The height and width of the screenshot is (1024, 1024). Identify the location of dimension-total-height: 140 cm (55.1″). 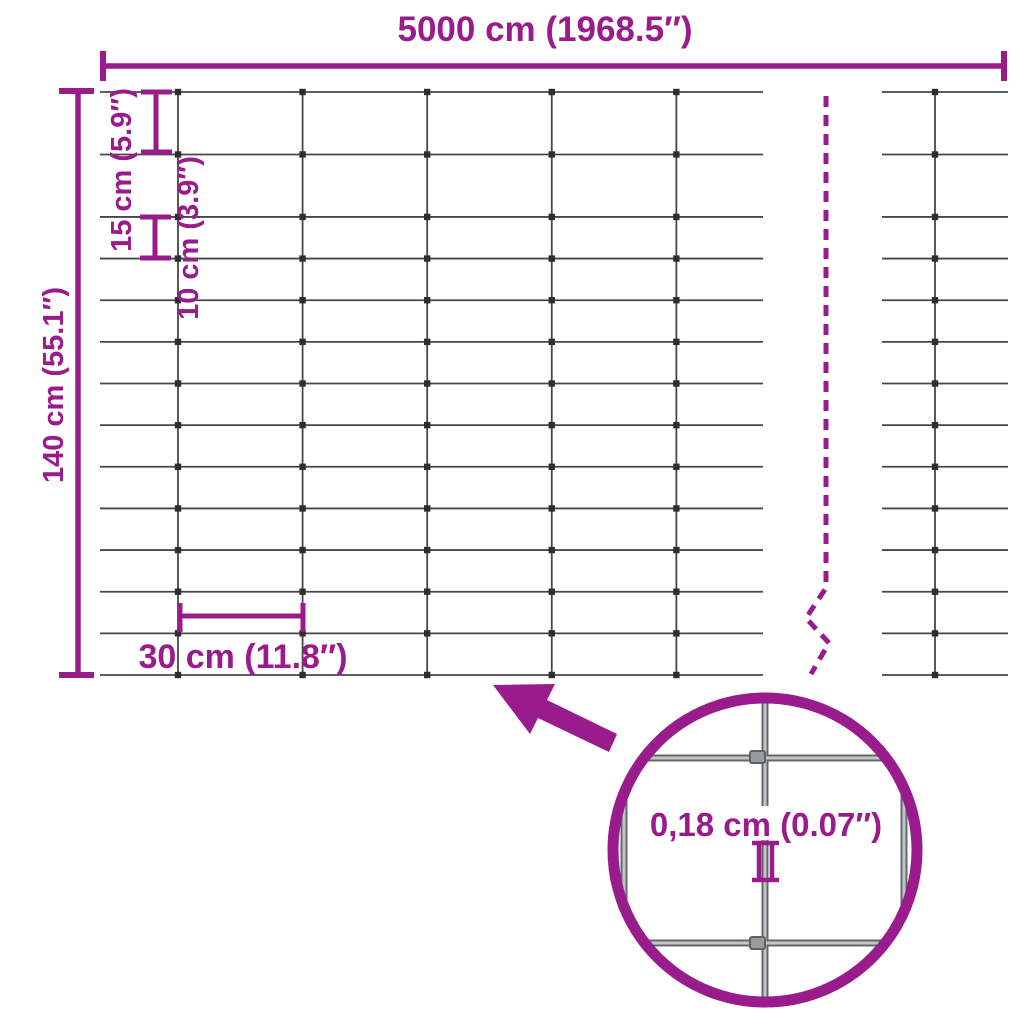
(66, 383).